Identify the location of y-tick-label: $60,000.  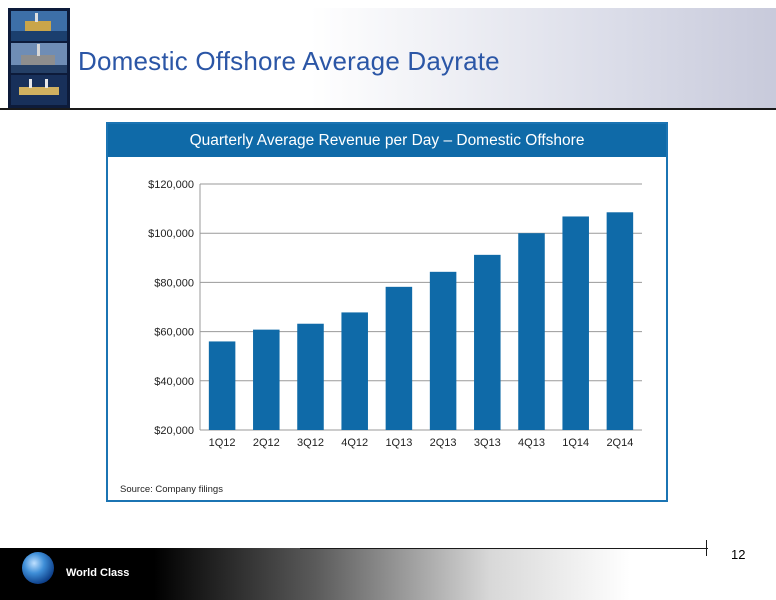
(174, 333).